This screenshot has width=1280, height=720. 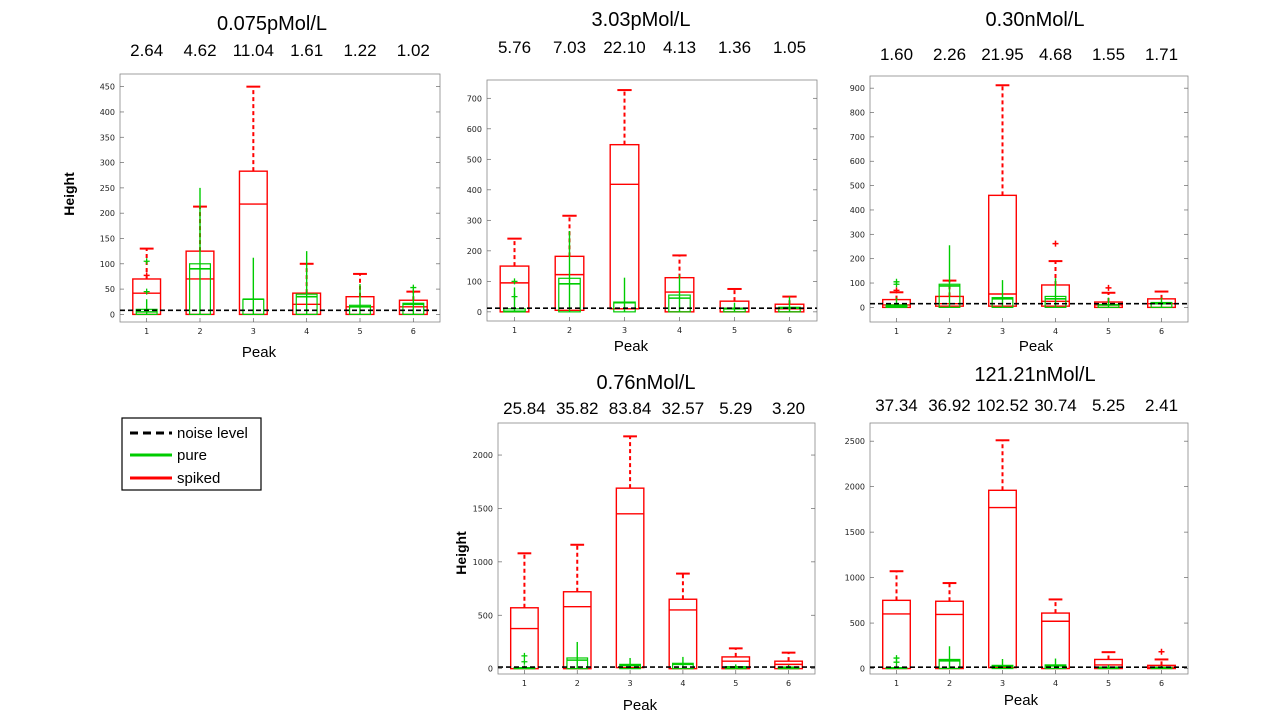 I want to click on peak-ratio-label: 37.34, so click(x=896, y=405).